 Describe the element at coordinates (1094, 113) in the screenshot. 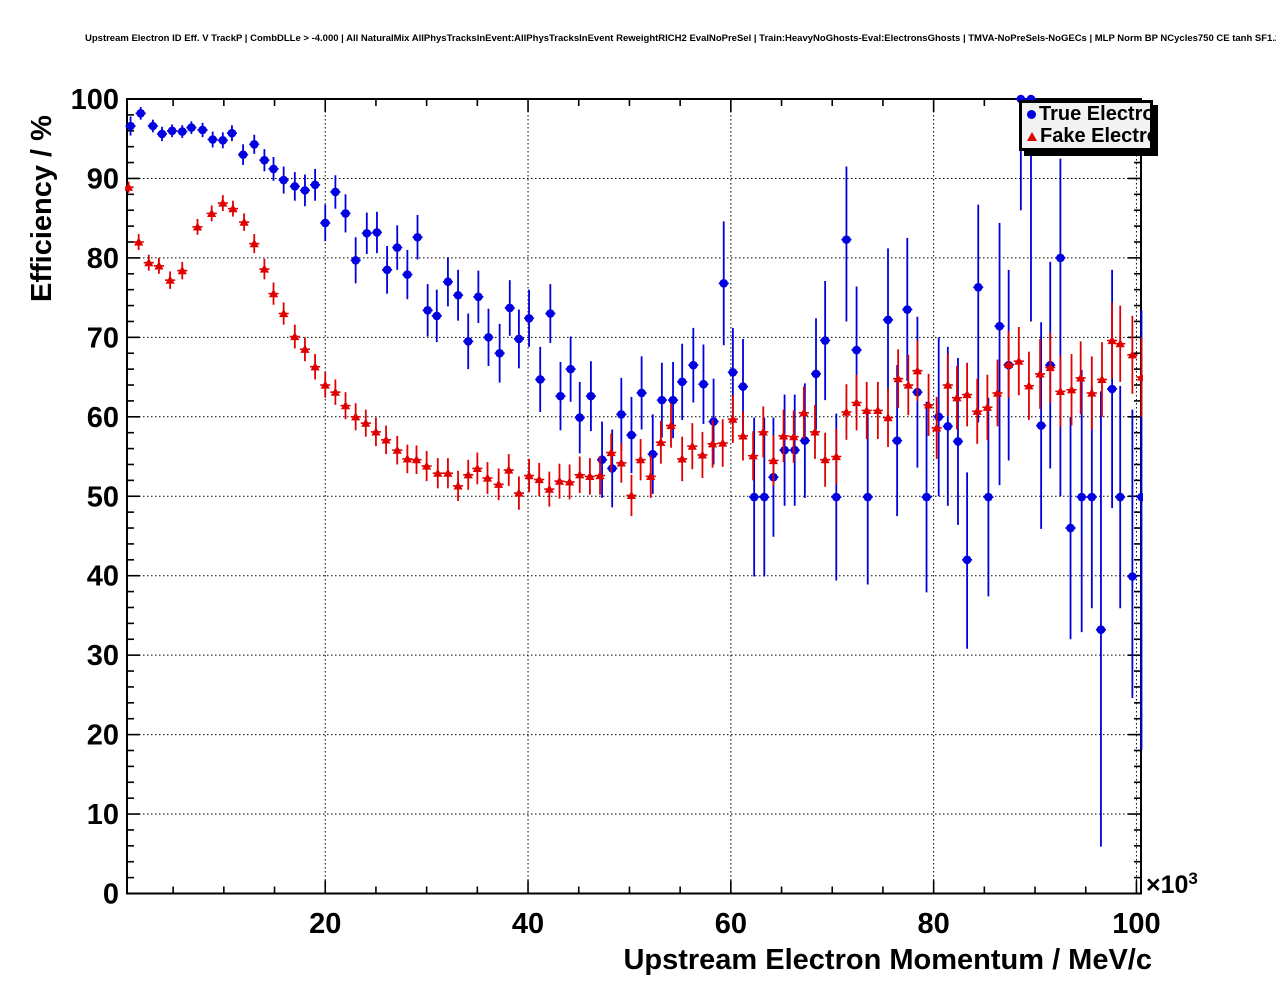

I see `legend-label: True Electron` at that location.